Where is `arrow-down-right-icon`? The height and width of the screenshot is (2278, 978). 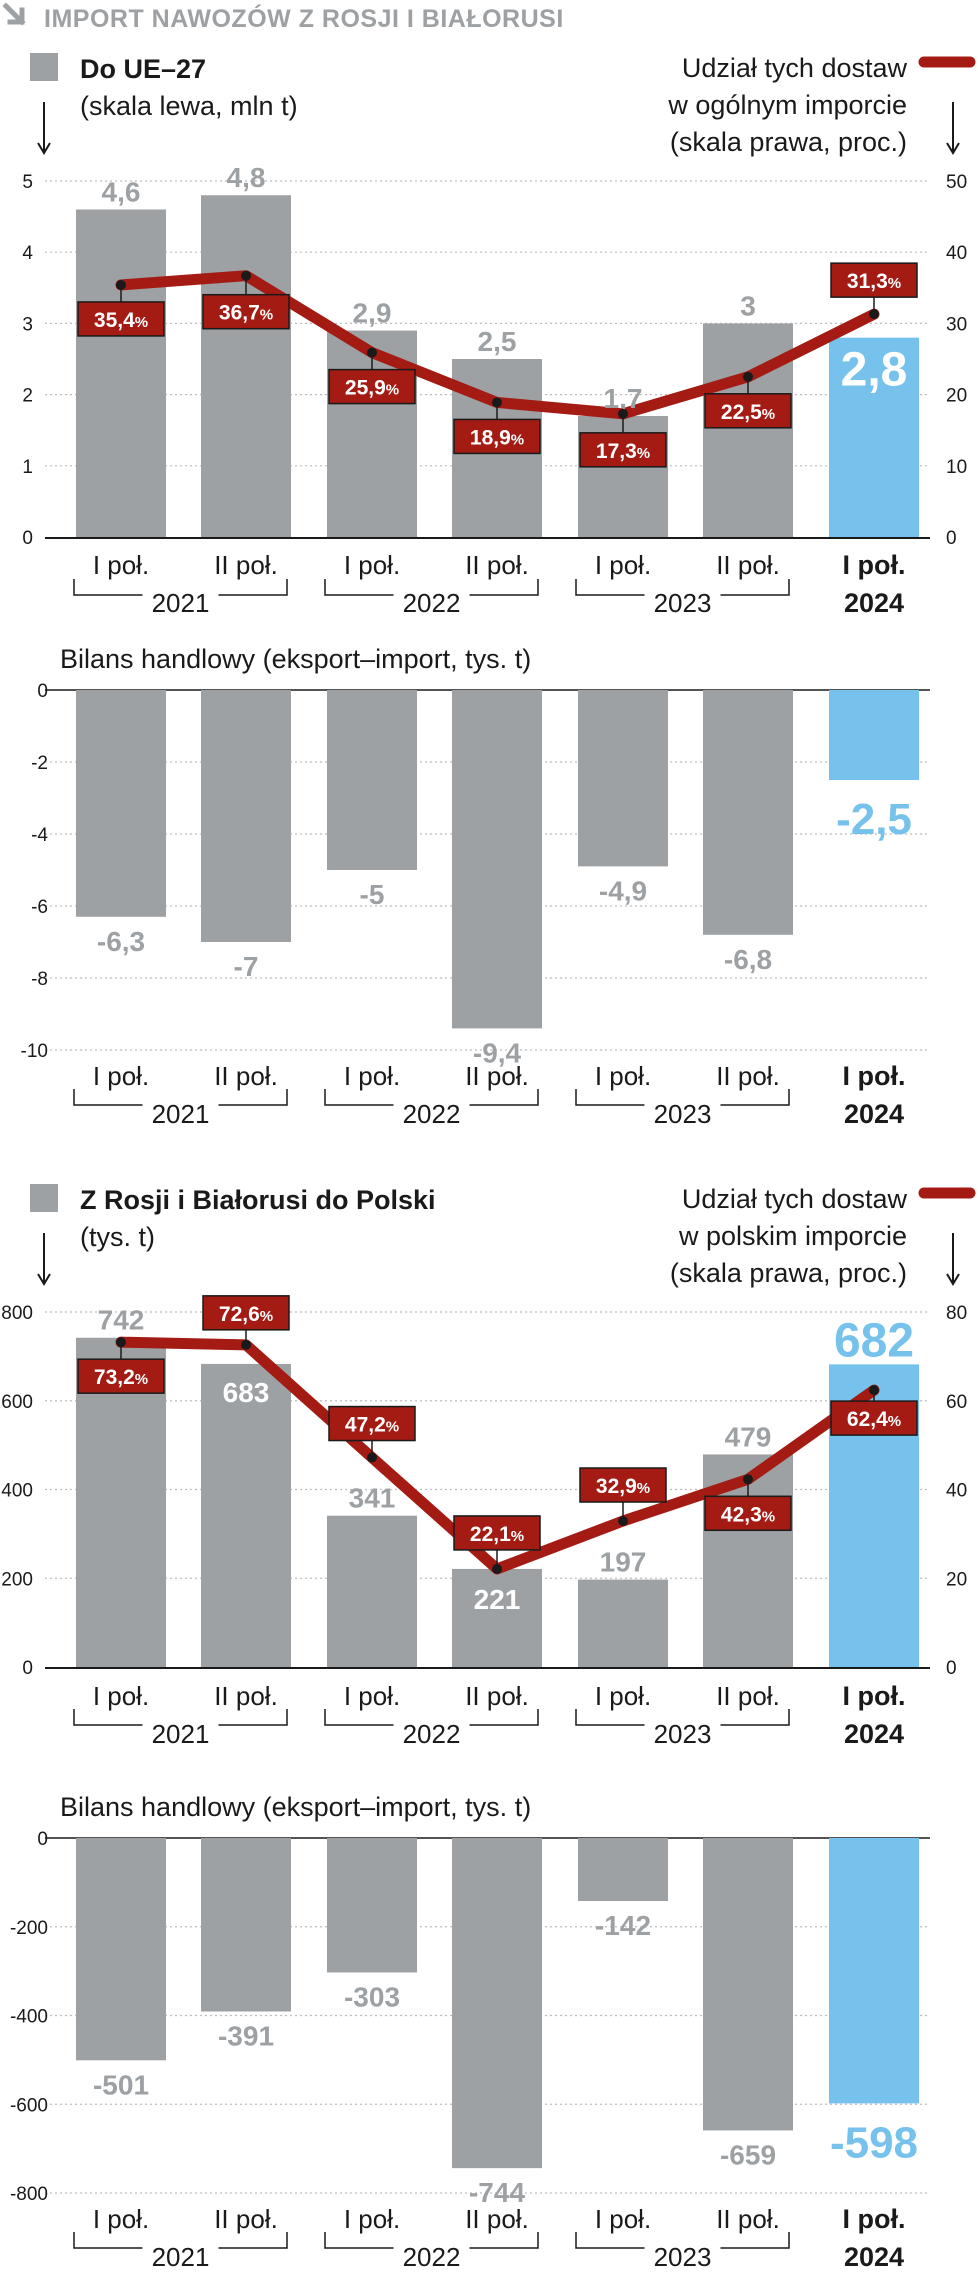
arrow-down-right-icon is located at coordinates (15, 15).